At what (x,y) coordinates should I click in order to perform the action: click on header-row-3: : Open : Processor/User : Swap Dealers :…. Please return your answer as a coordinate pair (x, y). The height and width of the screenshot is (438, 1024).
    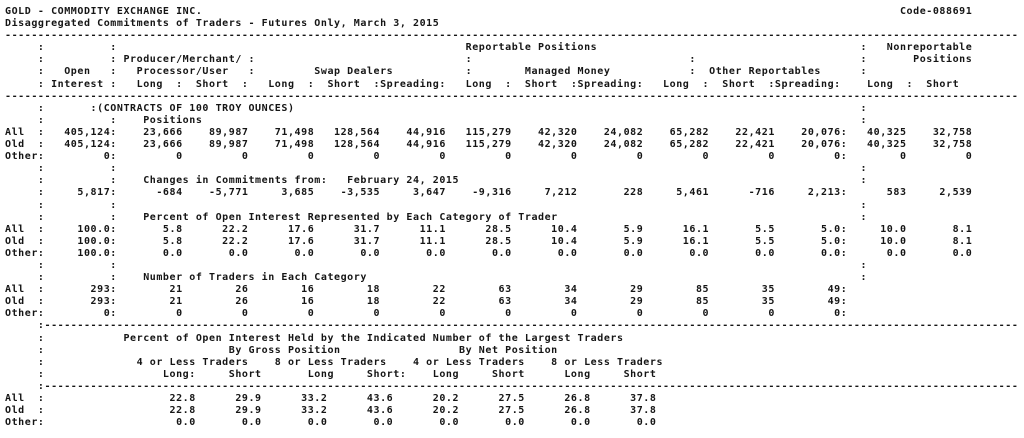
    Looking at the image, I should click on (436, 72).